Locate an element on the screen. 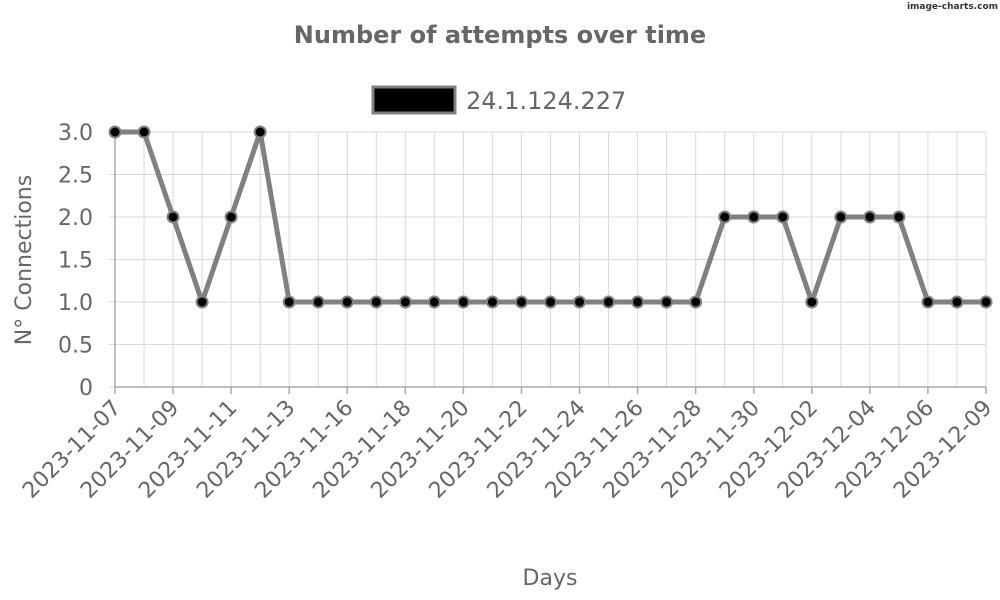 The height and width of the screenshot is (600, 1000). y-axis-title: N° Connections is located at coordinates (24, 260).